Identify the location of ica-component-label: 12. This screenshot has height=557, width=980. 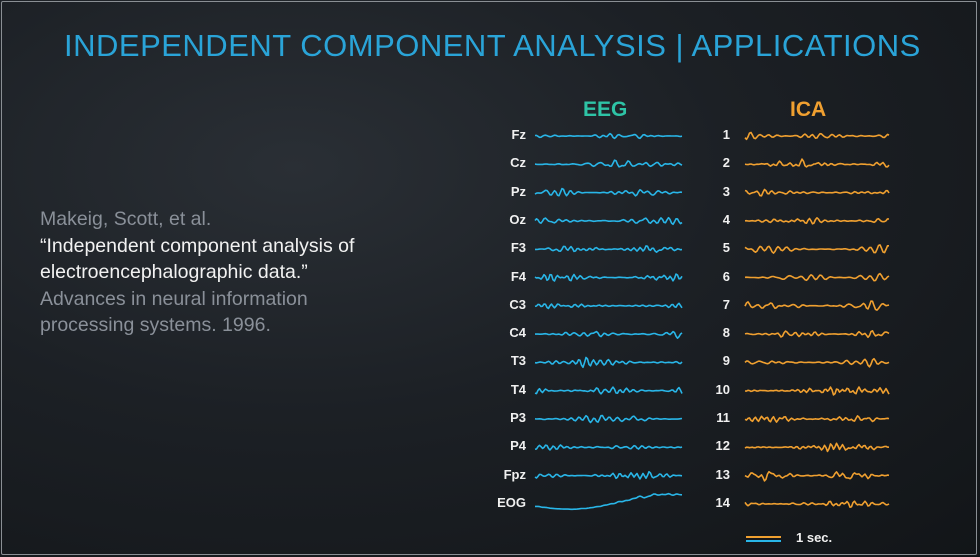
(722, 446).